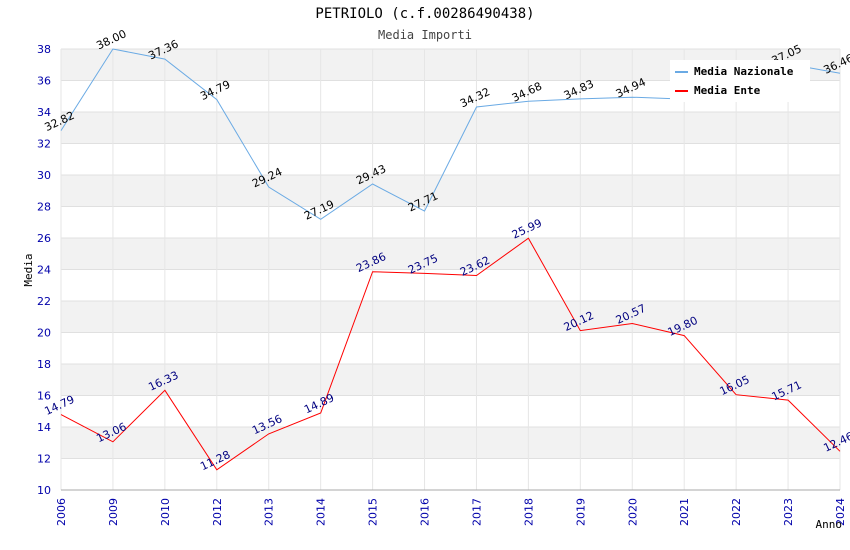 Image resolution: width=850 pixels, height=550 pixels. I want to click on y-tick-label: 28, so click(44, 207).